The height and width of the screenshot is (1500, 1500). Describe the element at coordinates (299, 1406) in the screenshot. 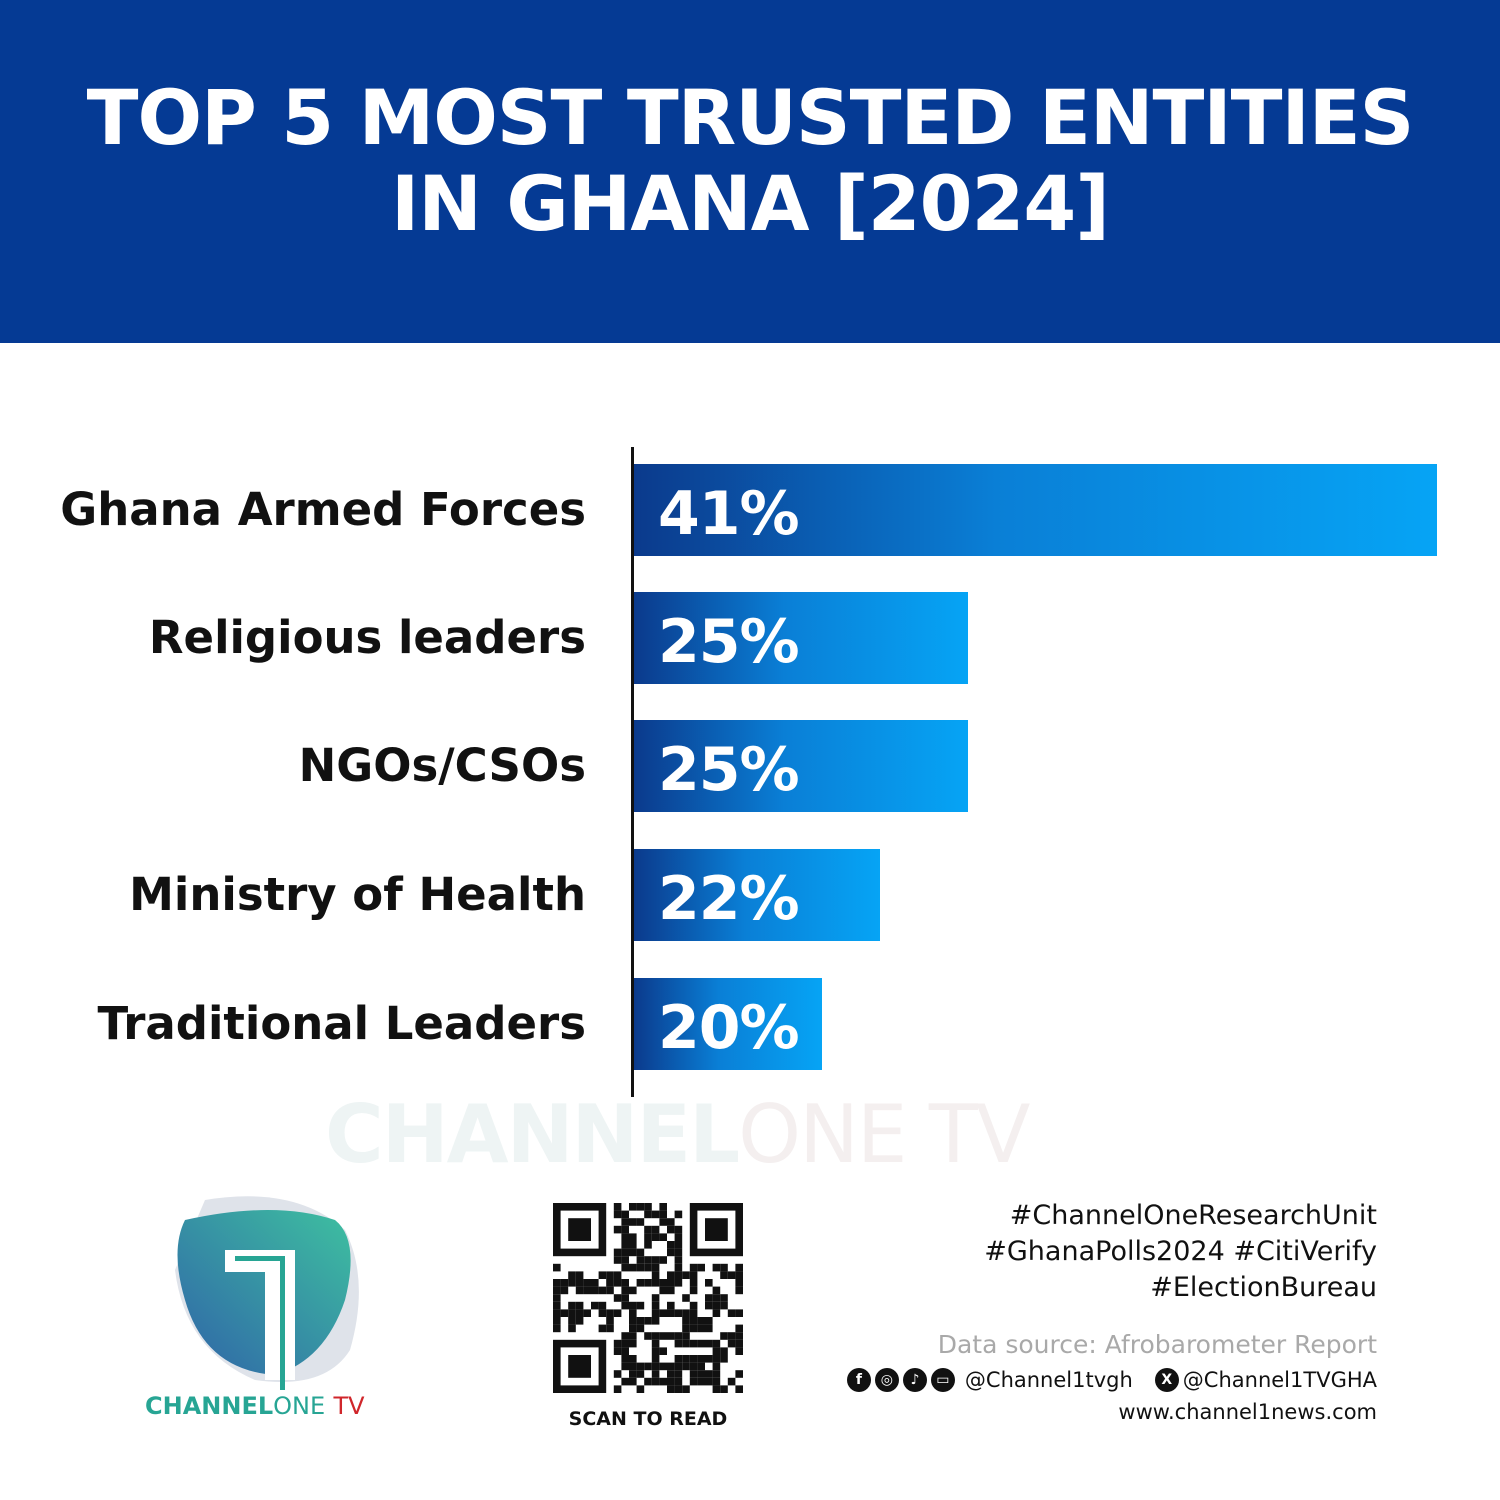

I see `brand-light: ONE` at that location.